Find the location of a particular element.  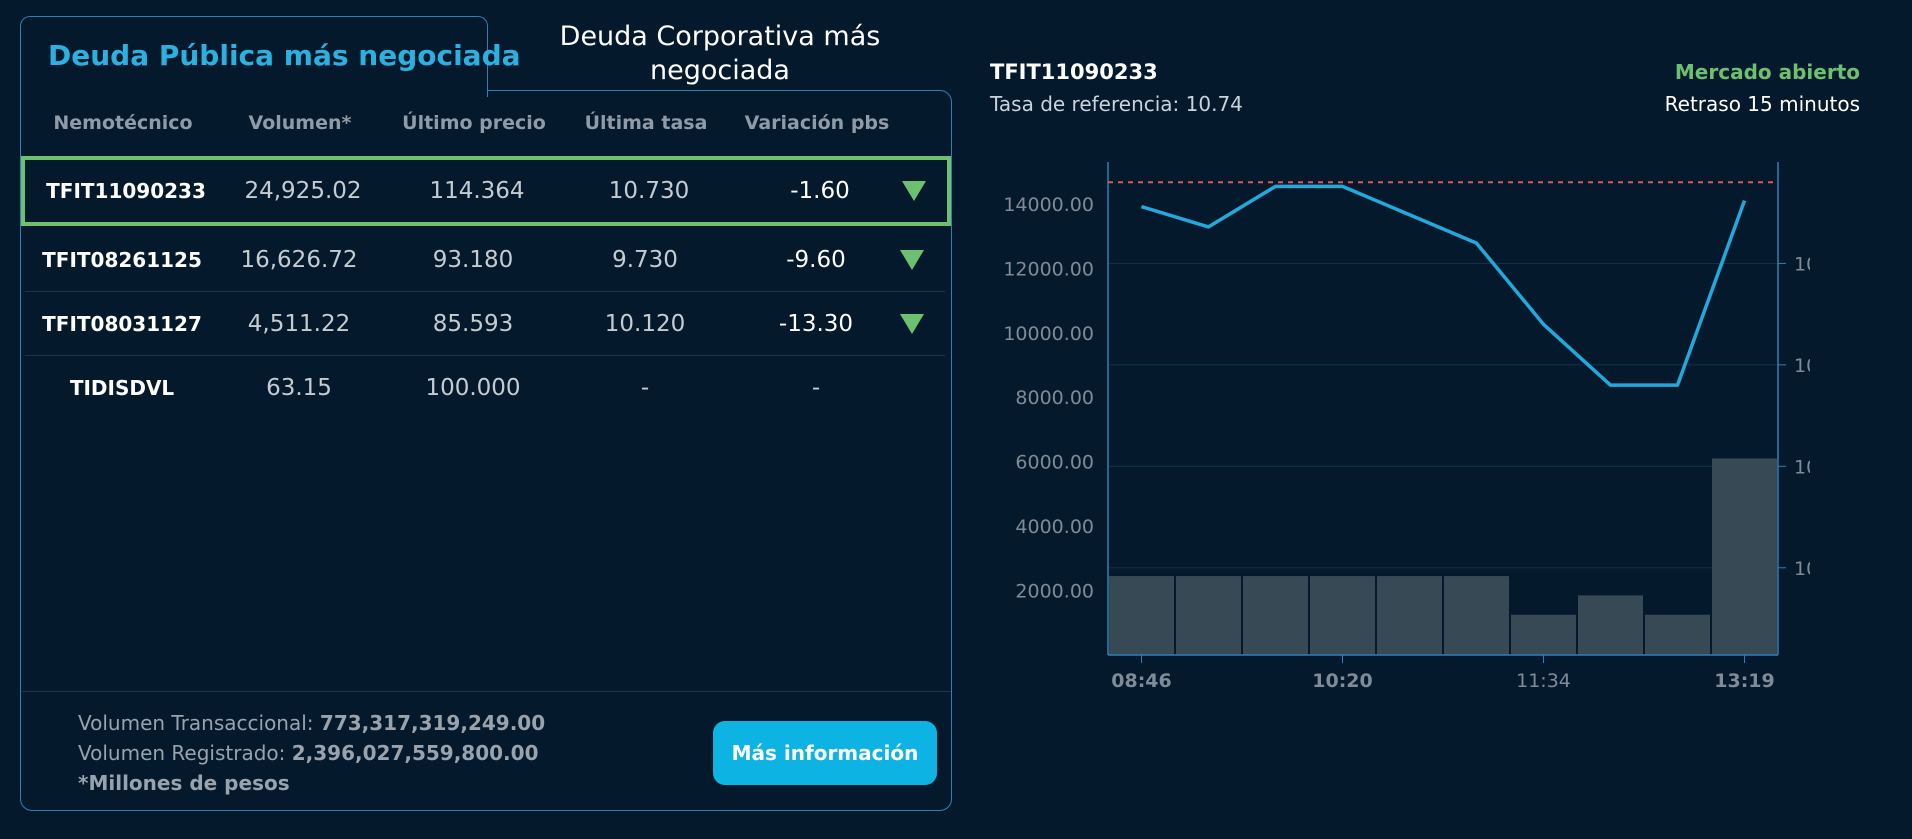

right-tick-label: 10.70 is located at coordinates (1802, 264).